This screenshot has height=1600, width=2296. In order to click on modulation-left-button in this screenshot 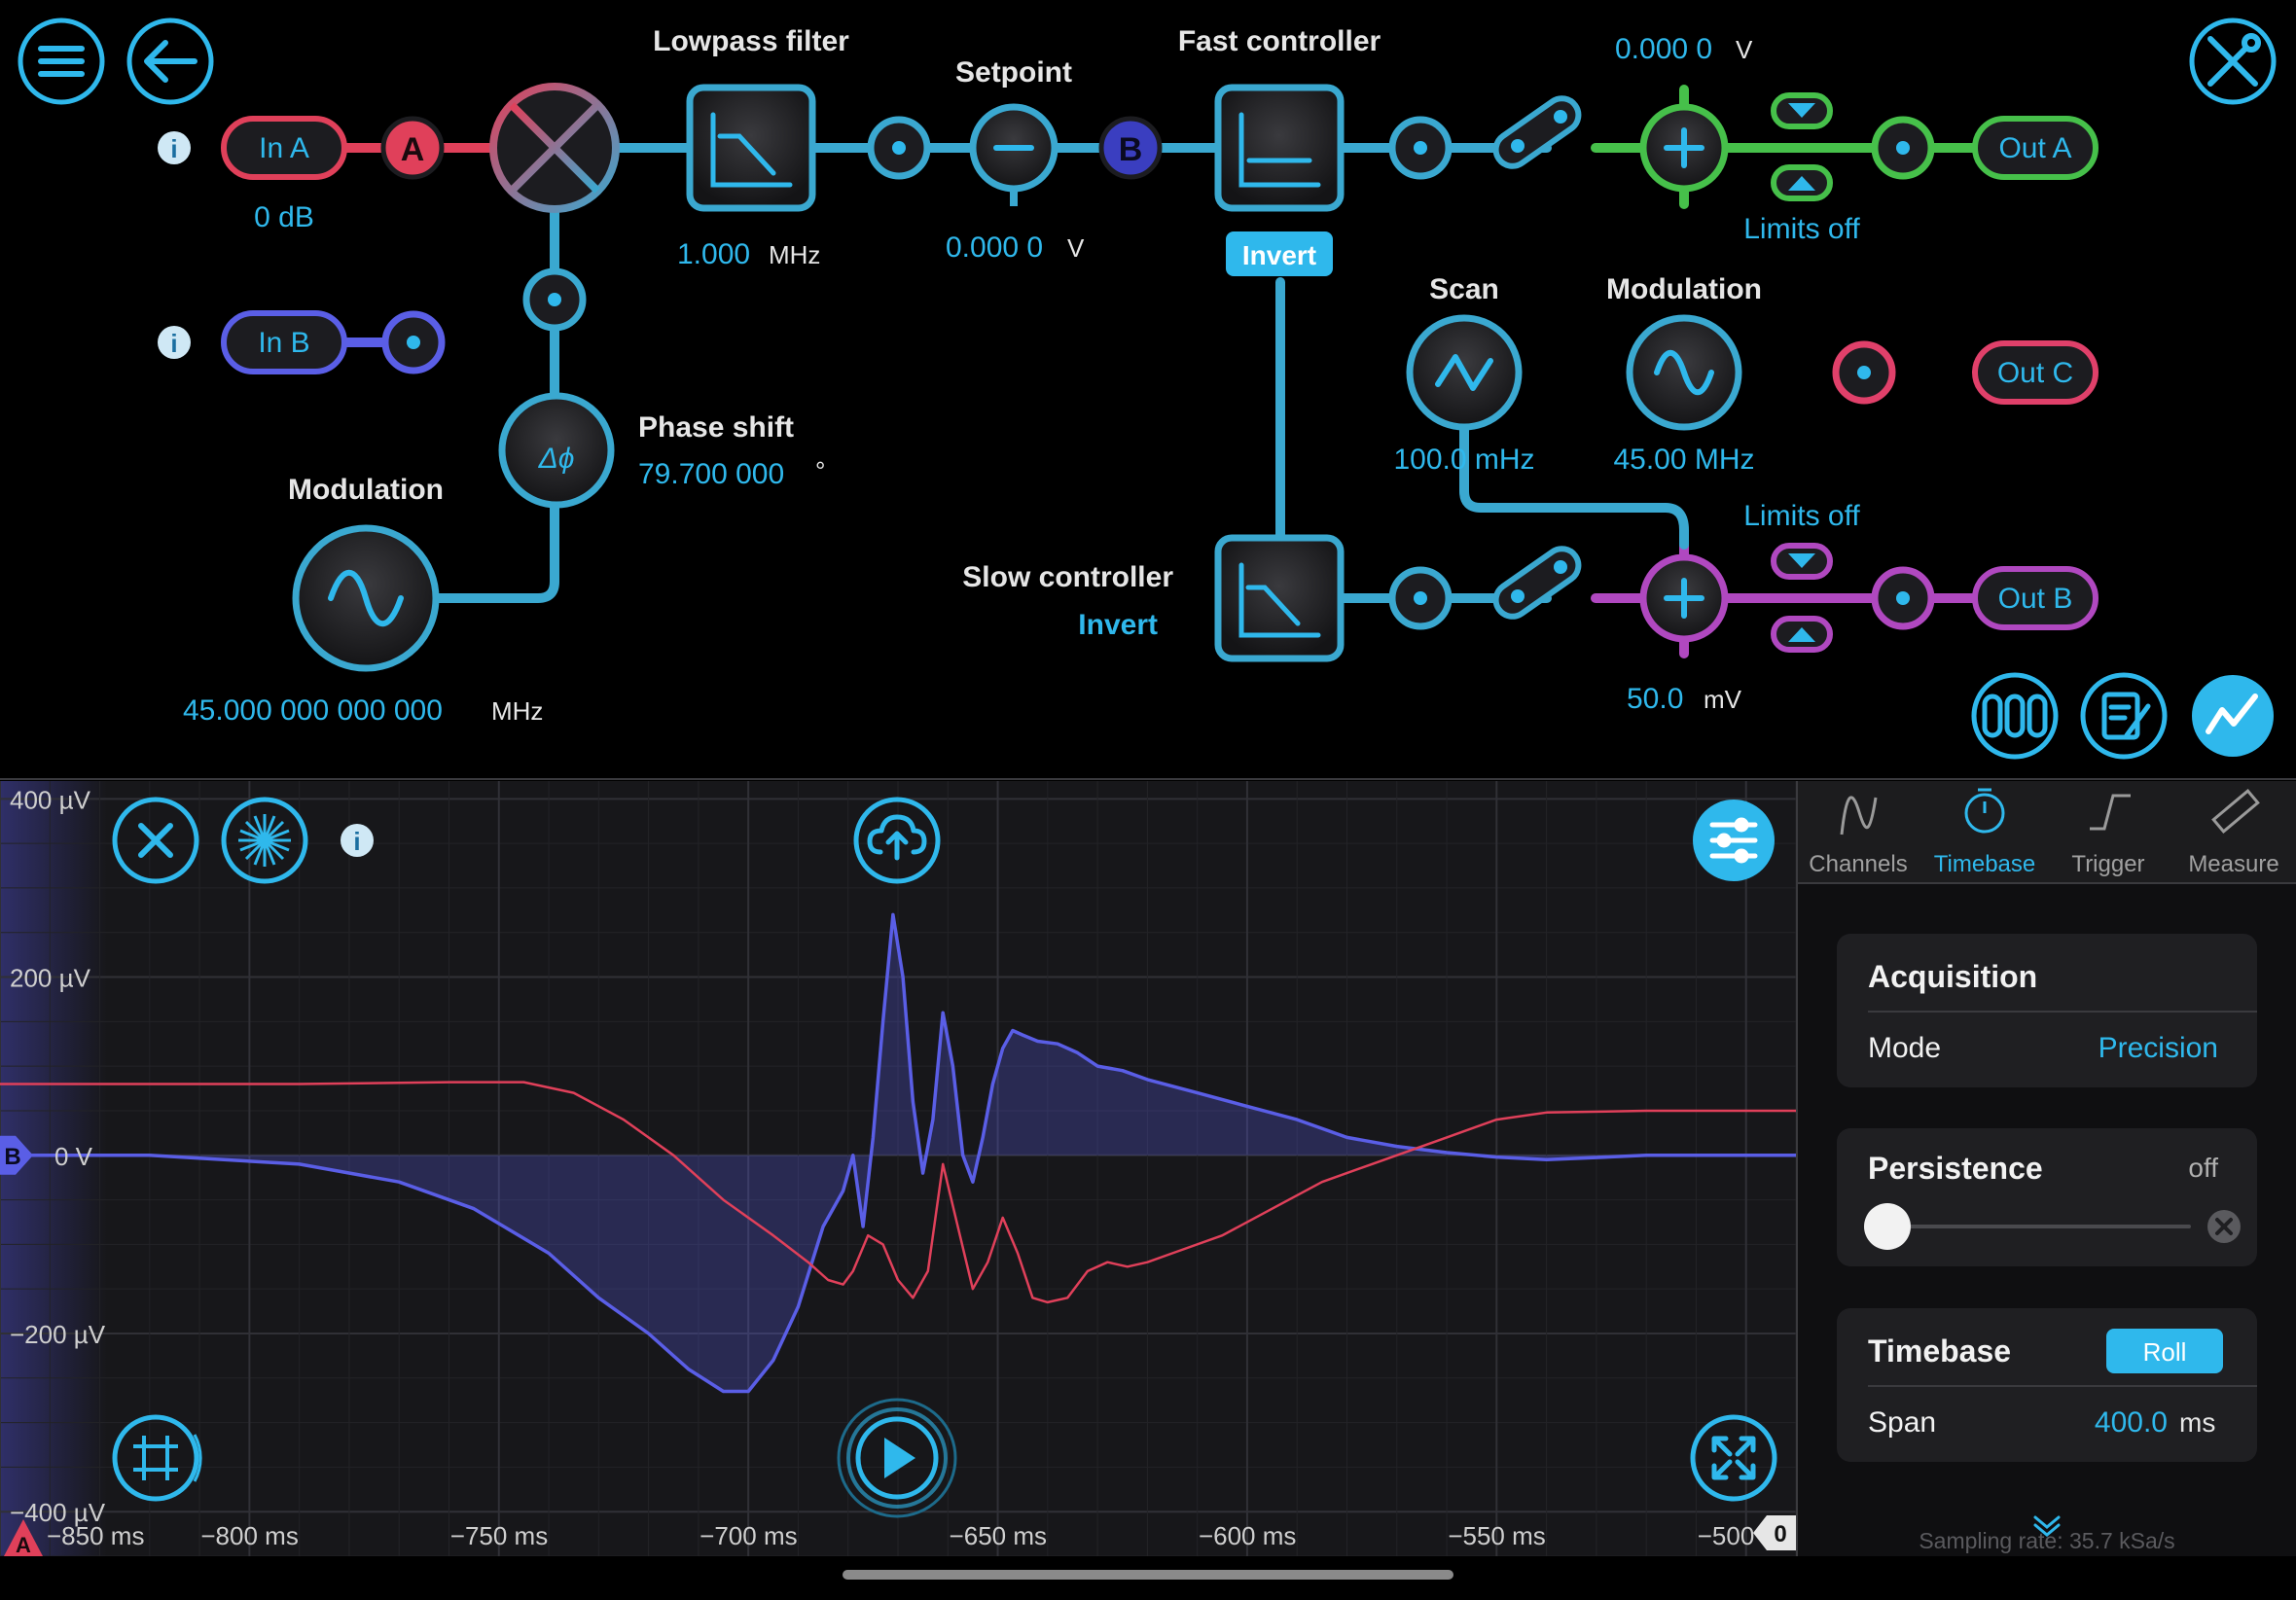, I will do `click(366, 598)`.